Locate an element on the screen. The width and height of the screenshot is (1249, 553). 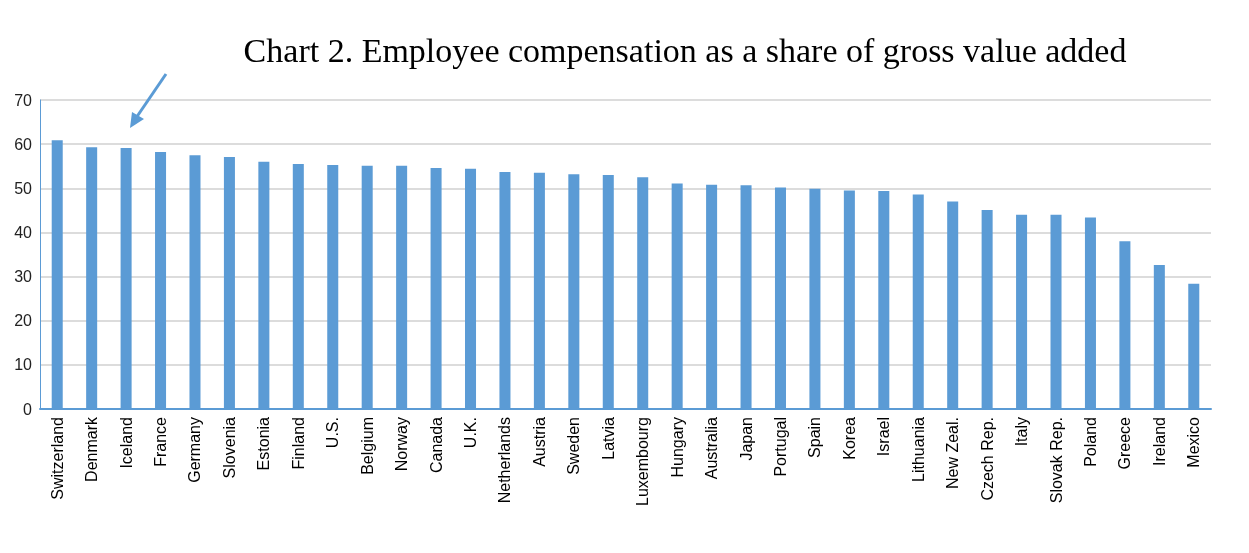
x-tick-label: Slovak Rep. is located at coordinates (1056, 460).